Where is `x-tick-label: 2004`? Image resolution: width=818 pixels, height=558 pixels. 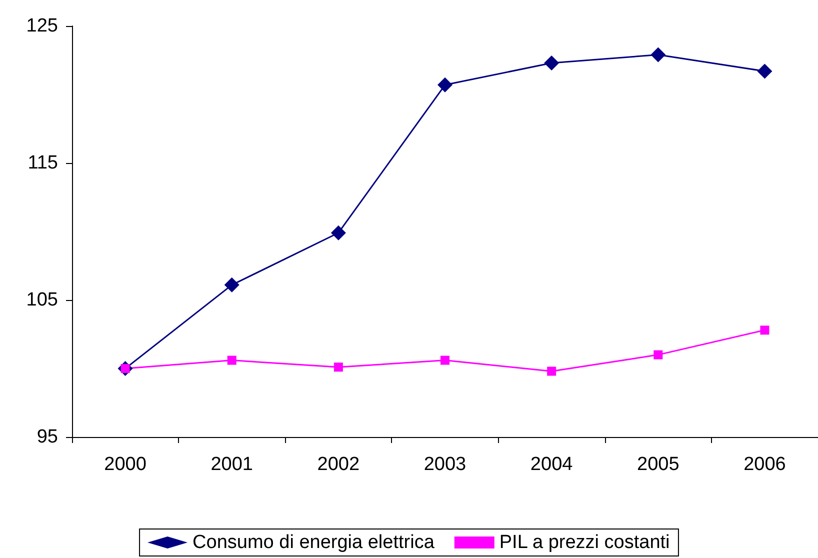 x-tick-label: 2004 is located at coordinates (552, 464).